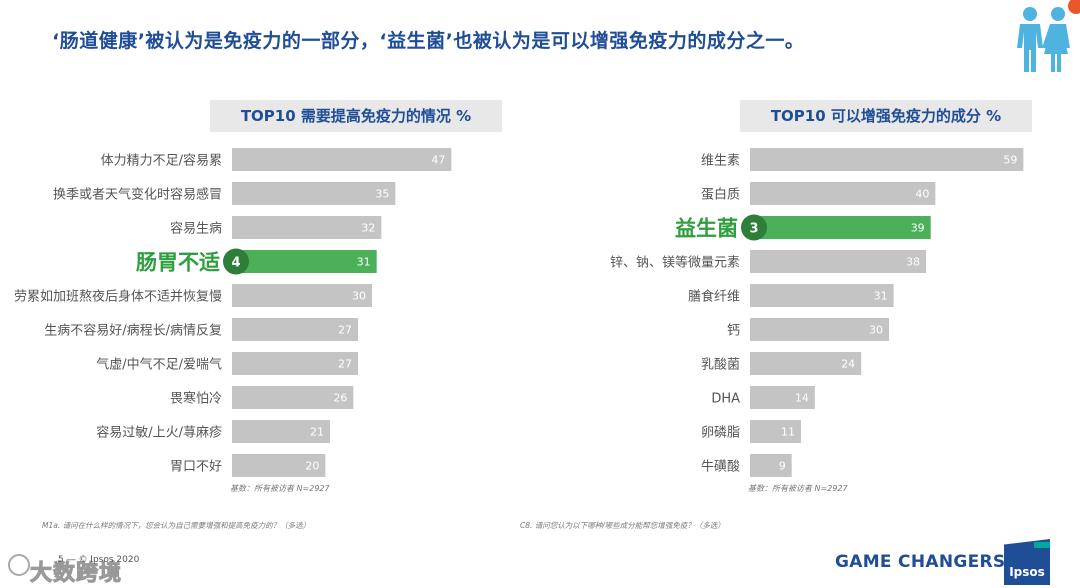 The width and height of the screenshot is (1080, 588). I want to click on left-category-label: 胃口不好, so click(196, 467).